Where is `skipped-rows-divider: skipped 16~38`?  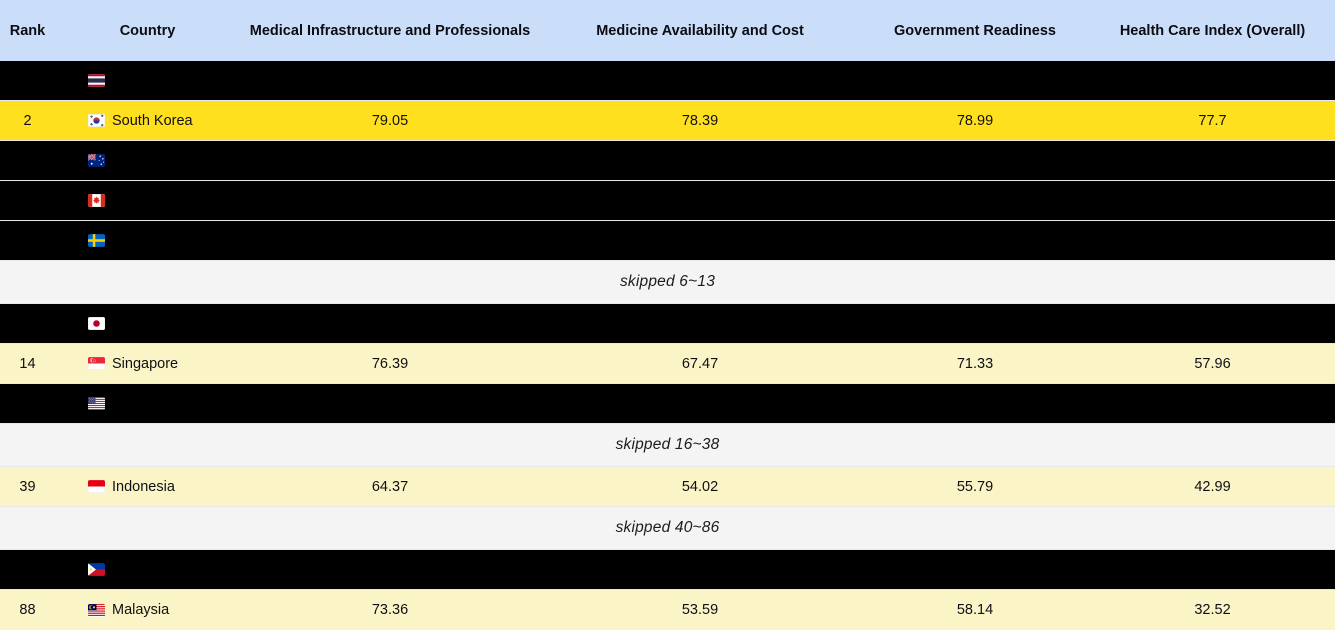
skipped-rows-divider: skipped 16~38 is located at coordinates (667, 445).